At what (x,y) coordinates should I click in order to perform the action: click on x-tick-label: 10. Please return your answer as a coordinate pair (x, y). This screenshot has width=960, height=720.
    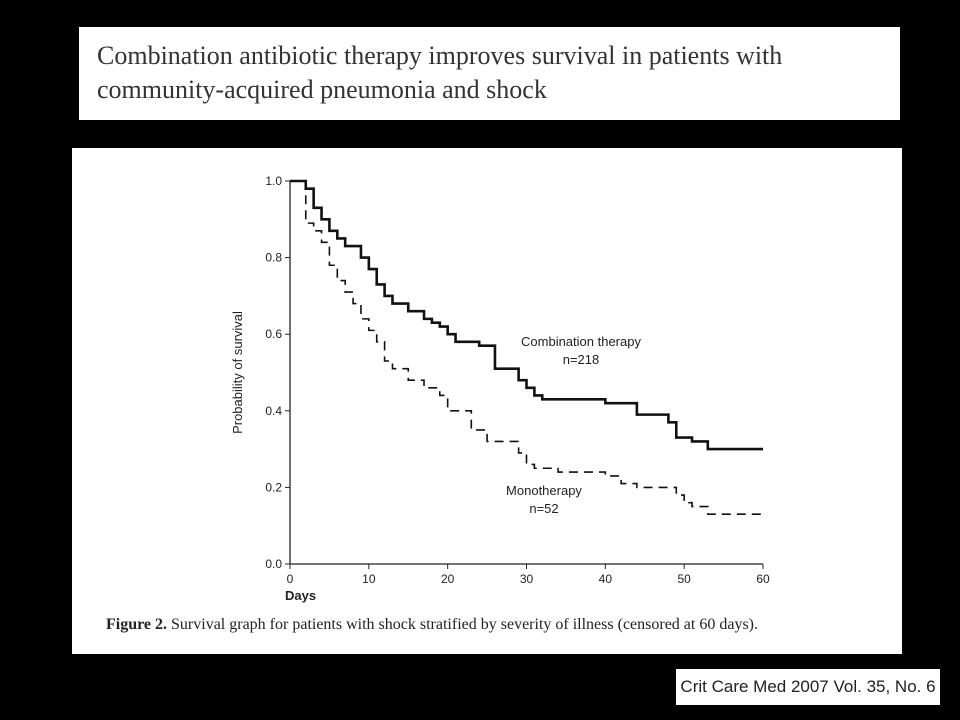
    Looking at the image, I should click on (369, 579).